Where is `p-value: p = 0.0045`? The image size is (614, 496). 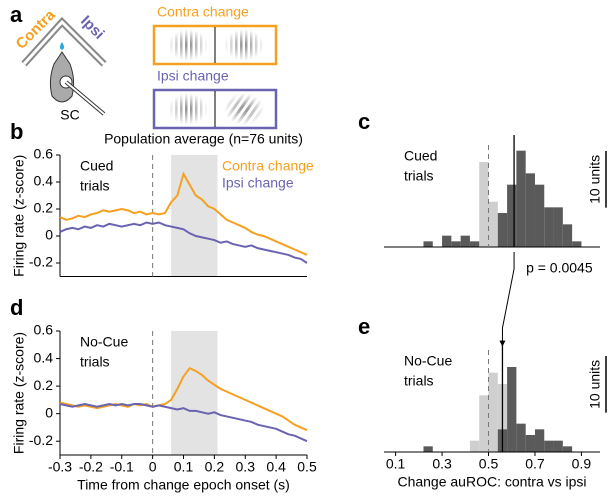 p-value: p = 0.0045 is located at coordinates (559, 268).